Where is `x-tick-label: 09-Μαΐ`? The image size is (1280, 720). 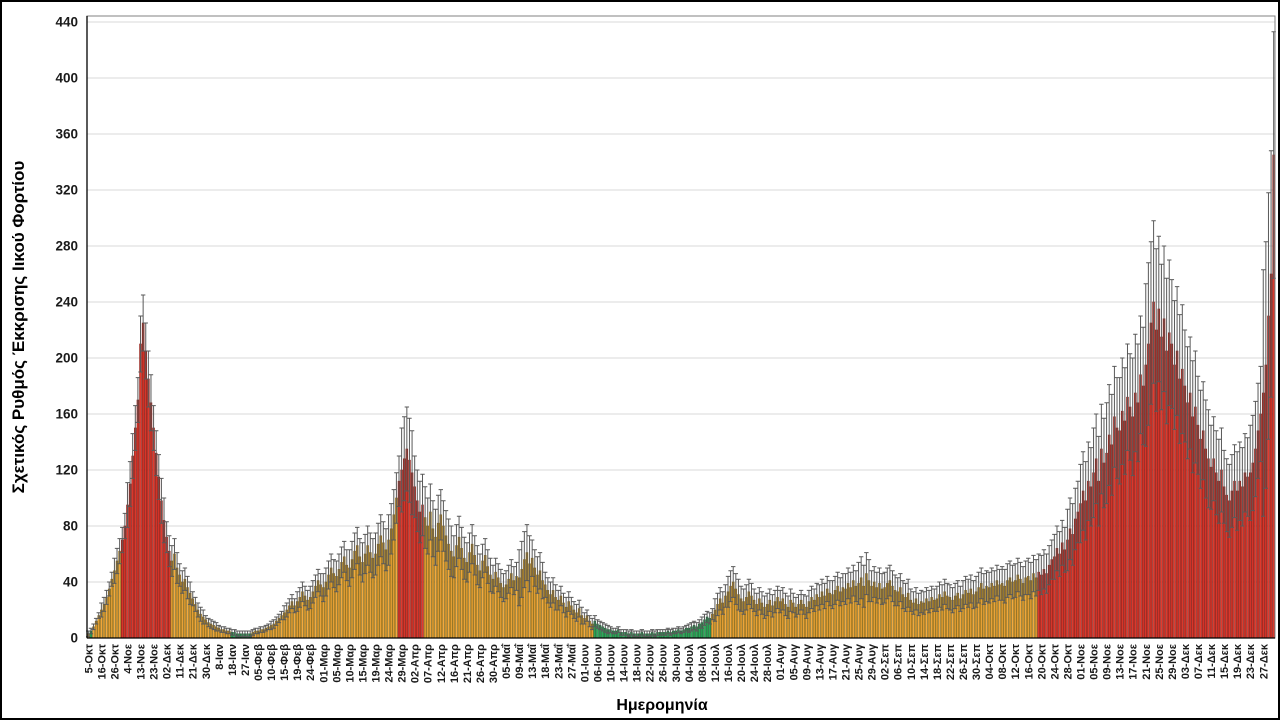 x-tick-label: 09-Μαΐ is located at coordinates (520, 661).